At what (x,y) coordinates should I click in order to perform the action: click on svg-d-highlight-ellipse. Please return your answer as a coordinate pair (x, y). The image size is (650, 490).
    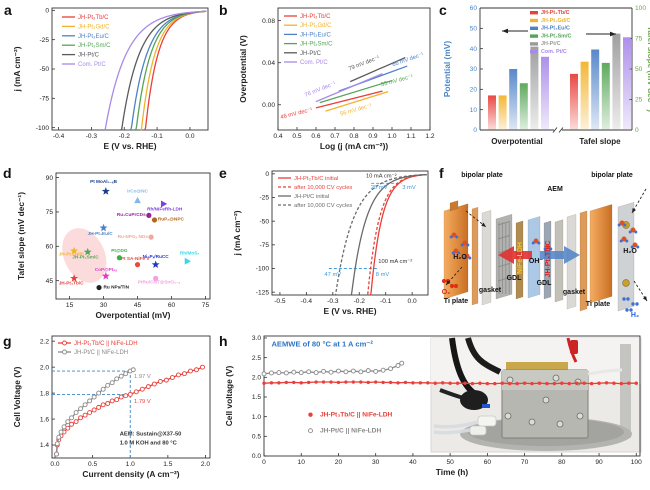
    Looking at the image, I should click on (84, 255).